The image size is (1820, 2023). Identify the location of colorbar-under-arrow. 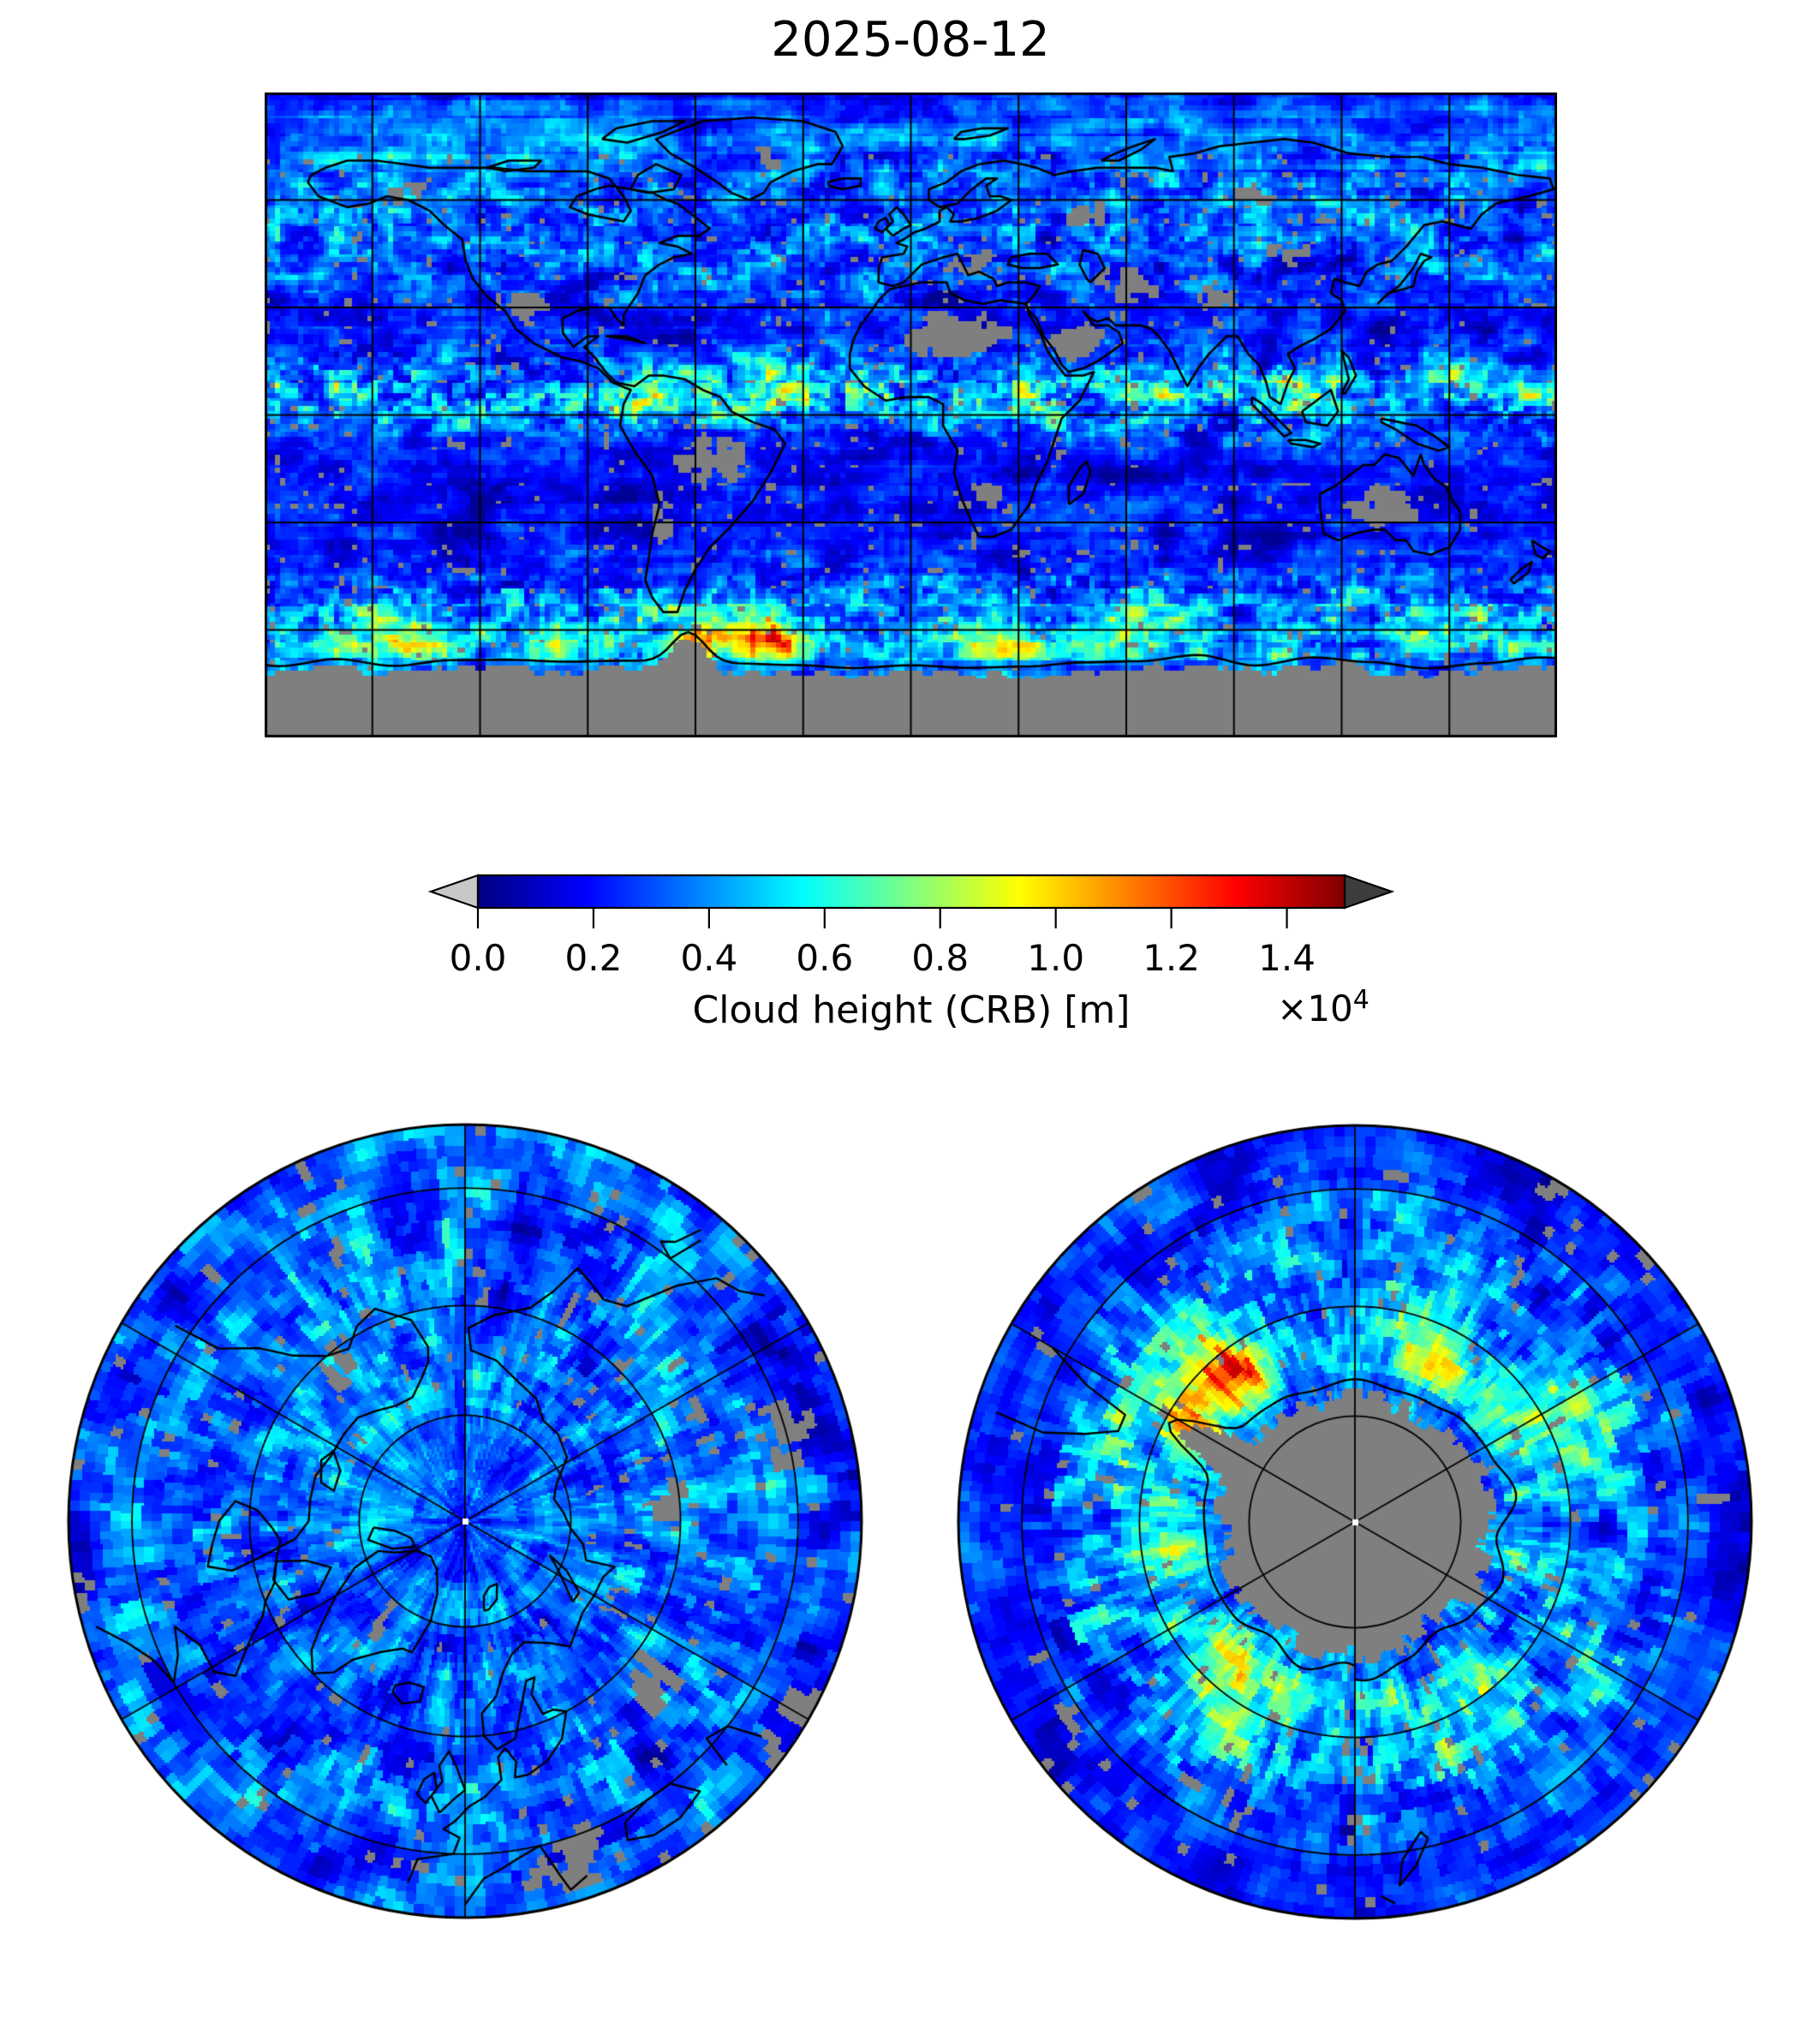
(453, 892).